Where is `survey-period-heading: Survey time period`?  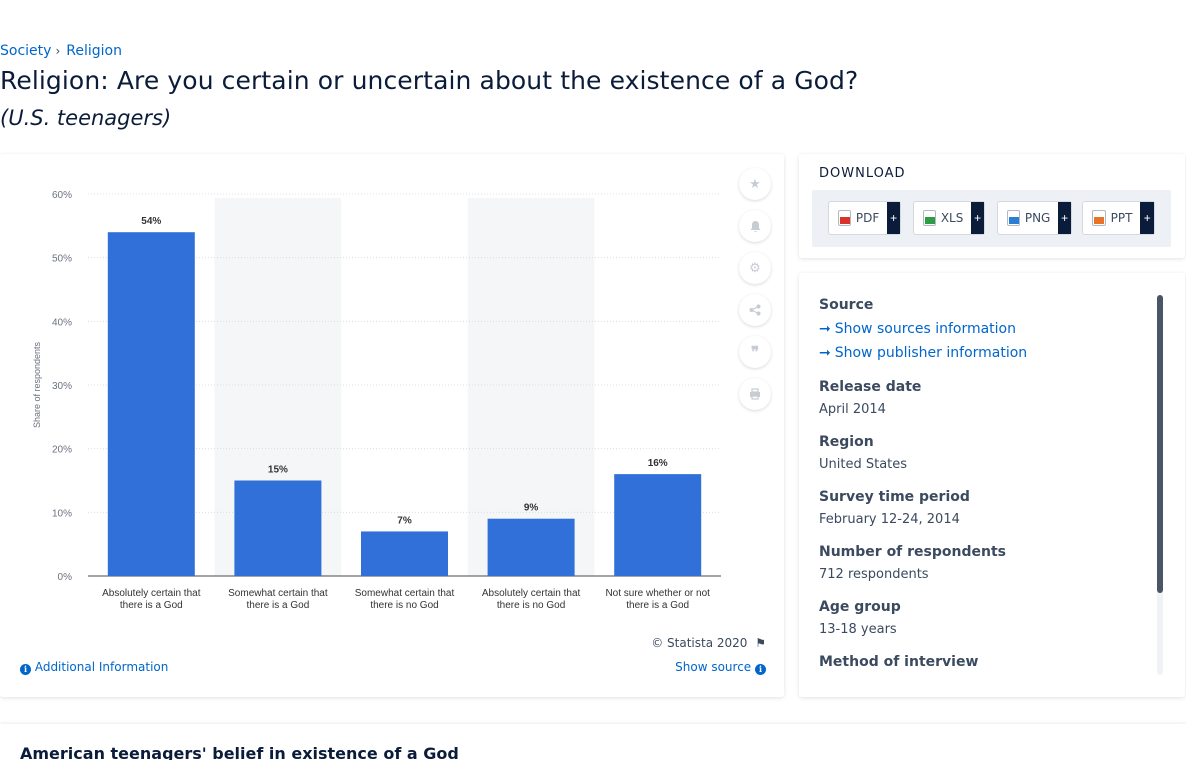 survey-period-heading: Survey time period is located at coordinates (894, 497).